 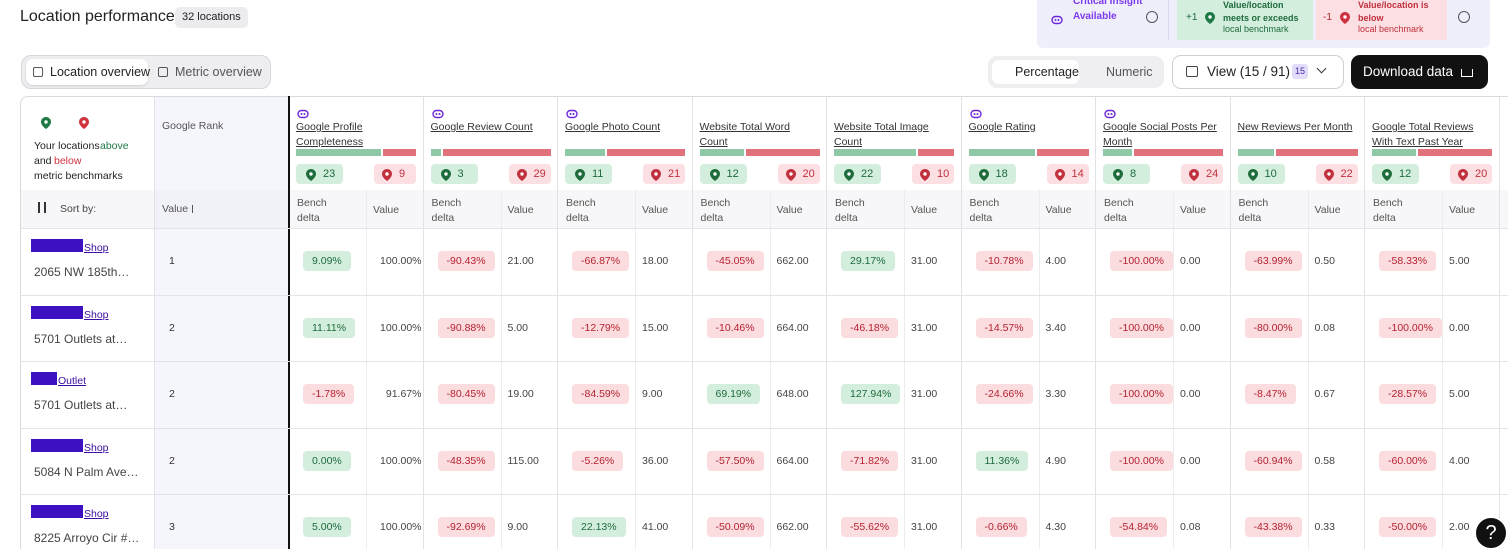 What do you see at coordinates (792, 460) in the screenshot?
I see `cell-value: 664.00` at bounding box center [792, 460].